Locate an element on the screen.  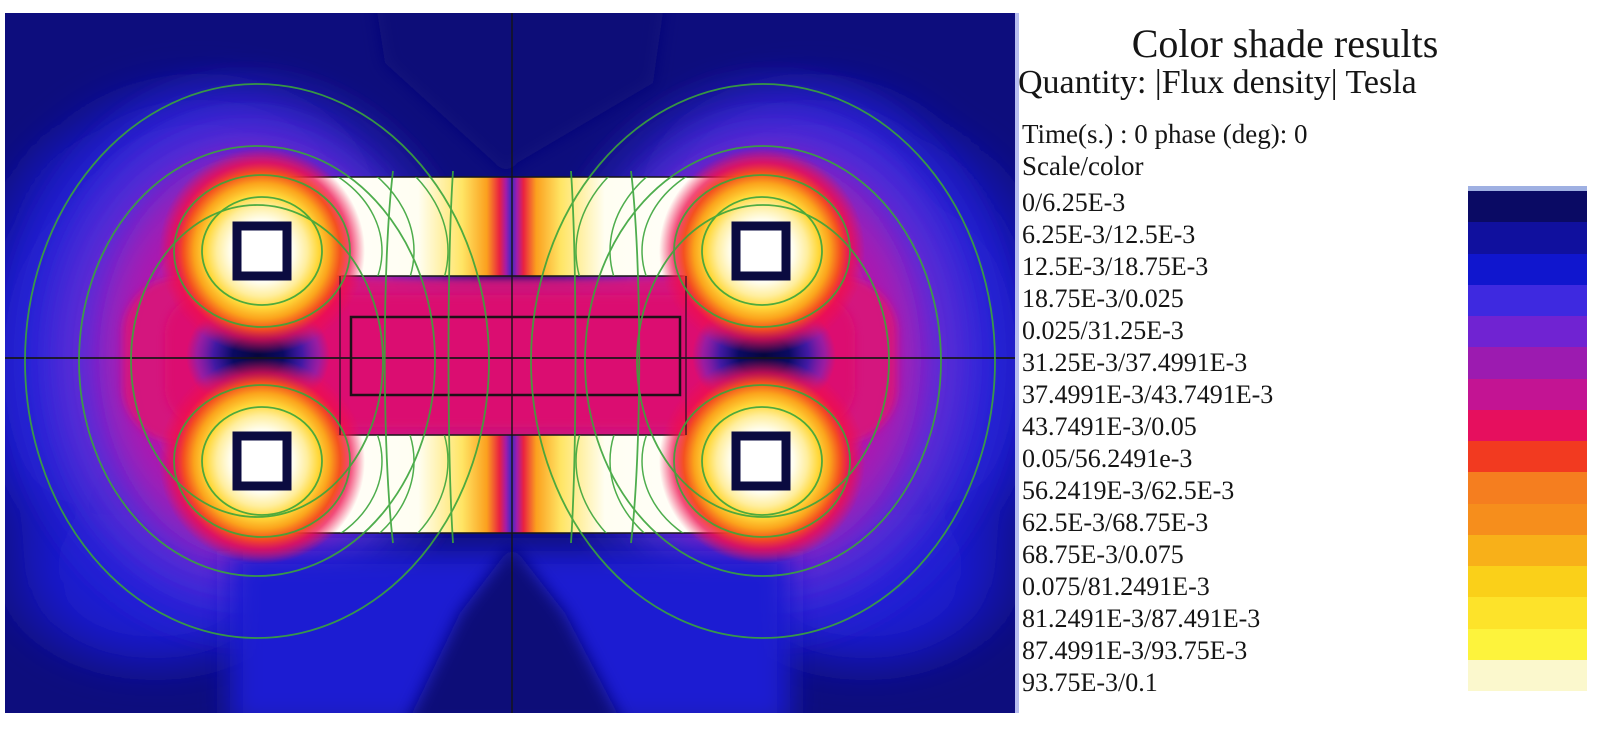
scale-range-item: 31.25E-3/37.4991E-3 is located at coordinates (1135, 362).